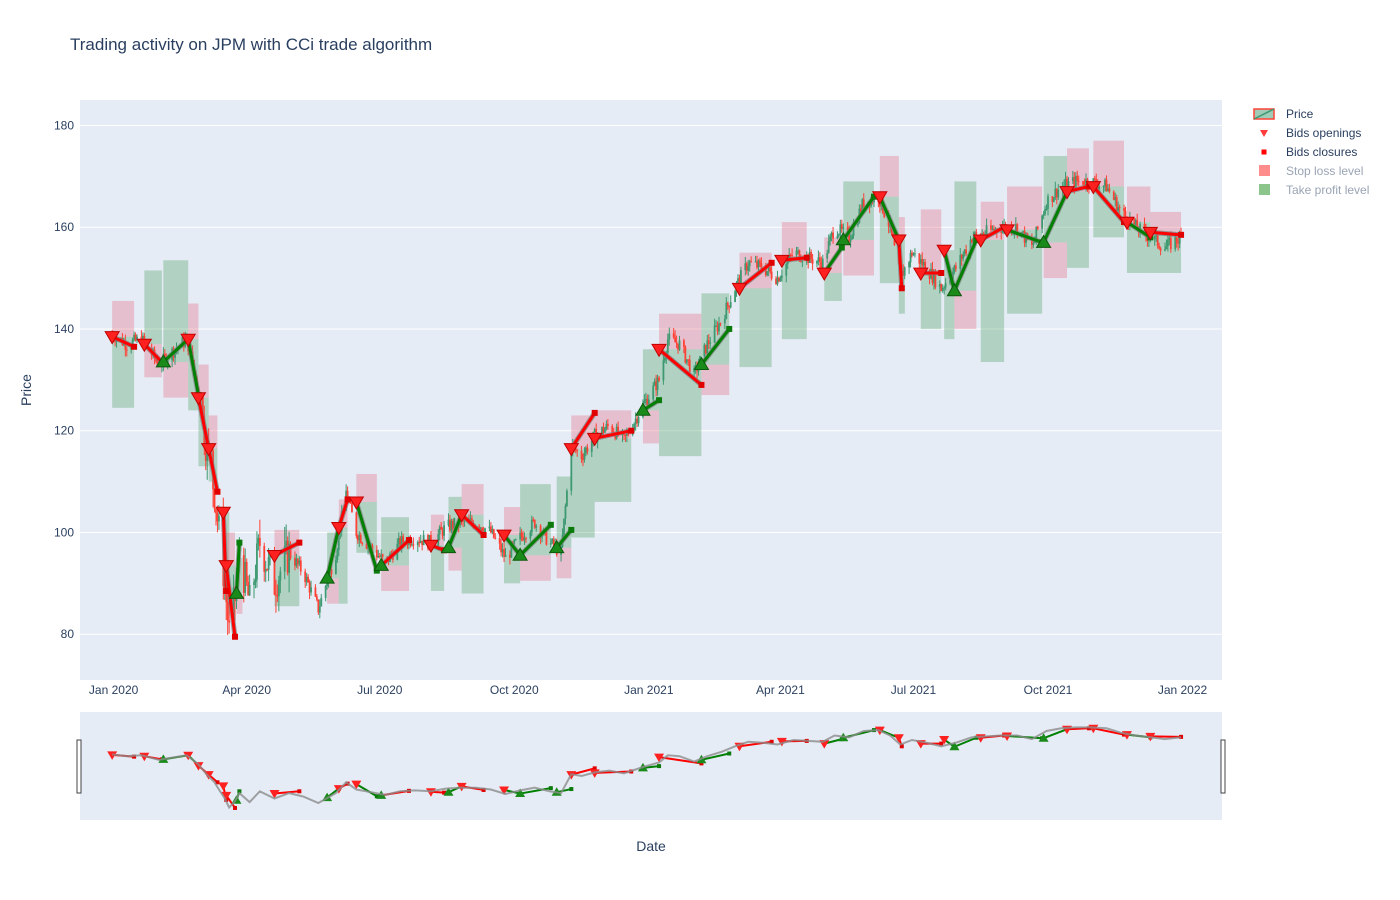 The height and width of the screenshot is (900, 1400). Describe the element at coordinates (1327, 190) in the screenshot. I see `legend-item-label: Take profit level` at that location.